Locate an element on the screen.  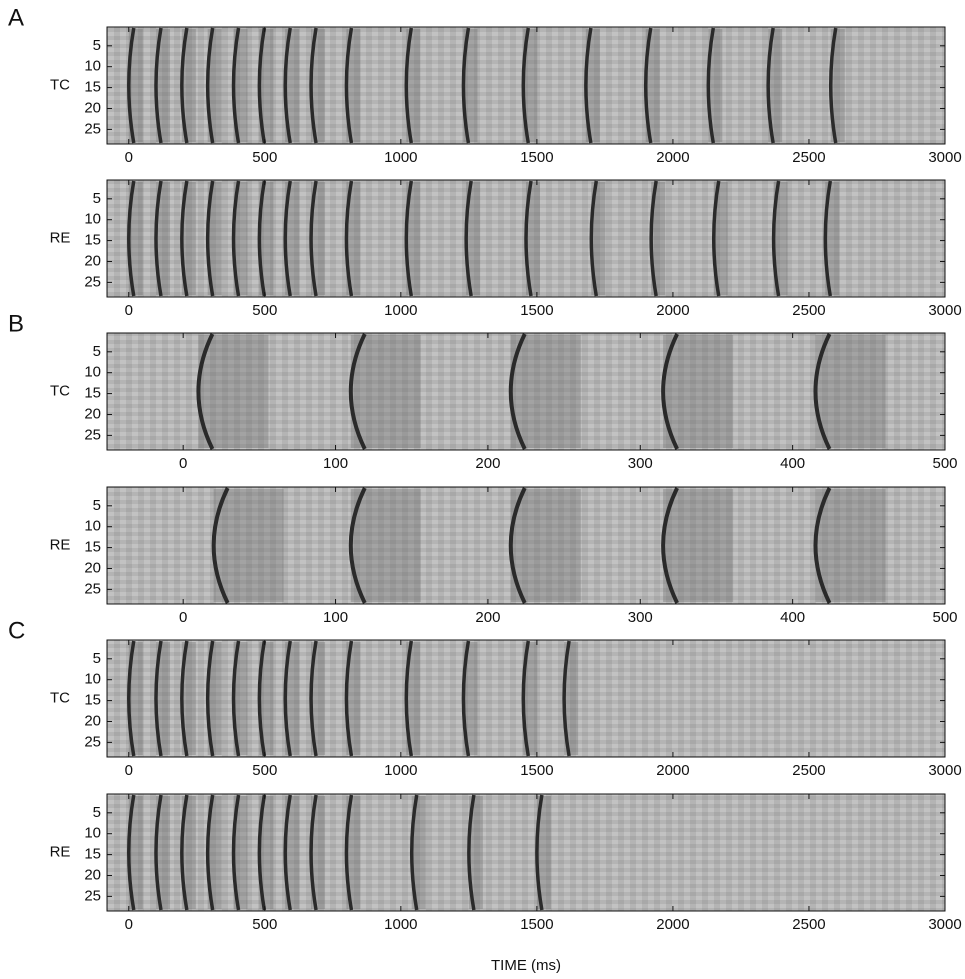
x-tick-label: 500 is located at coordinates (264, 310).